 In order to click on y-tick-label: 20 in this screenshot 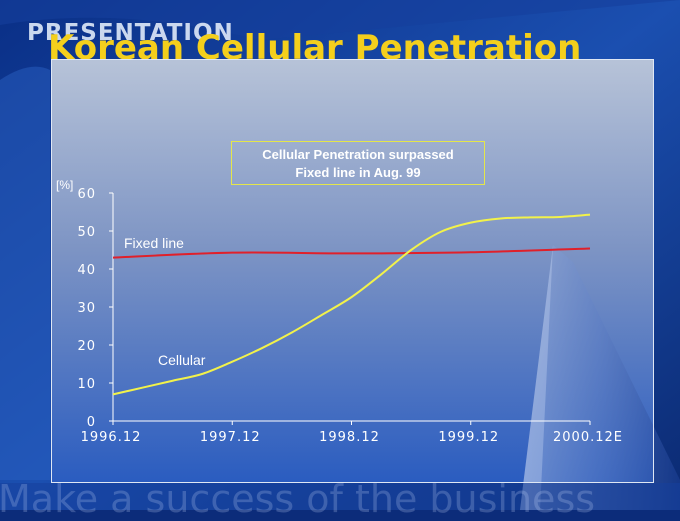, I will do `click(86, 346)`.